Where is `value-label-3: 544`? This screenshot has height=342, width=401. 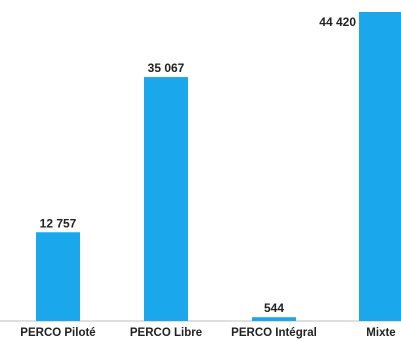 value-label-3: 544 is located at coordinates (274, 308).